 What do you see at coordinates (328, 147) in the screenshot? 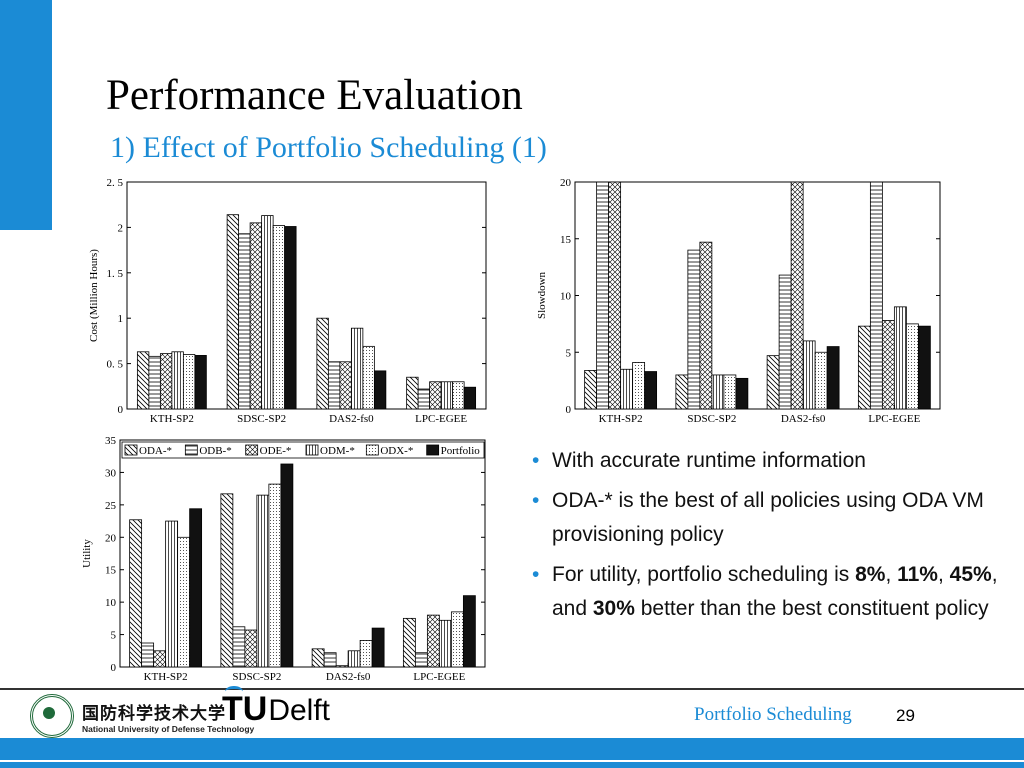
I see `slide-subtitle: 1) Effect of Portfolio Scheduling (1)` at bounding box center [328, 147].